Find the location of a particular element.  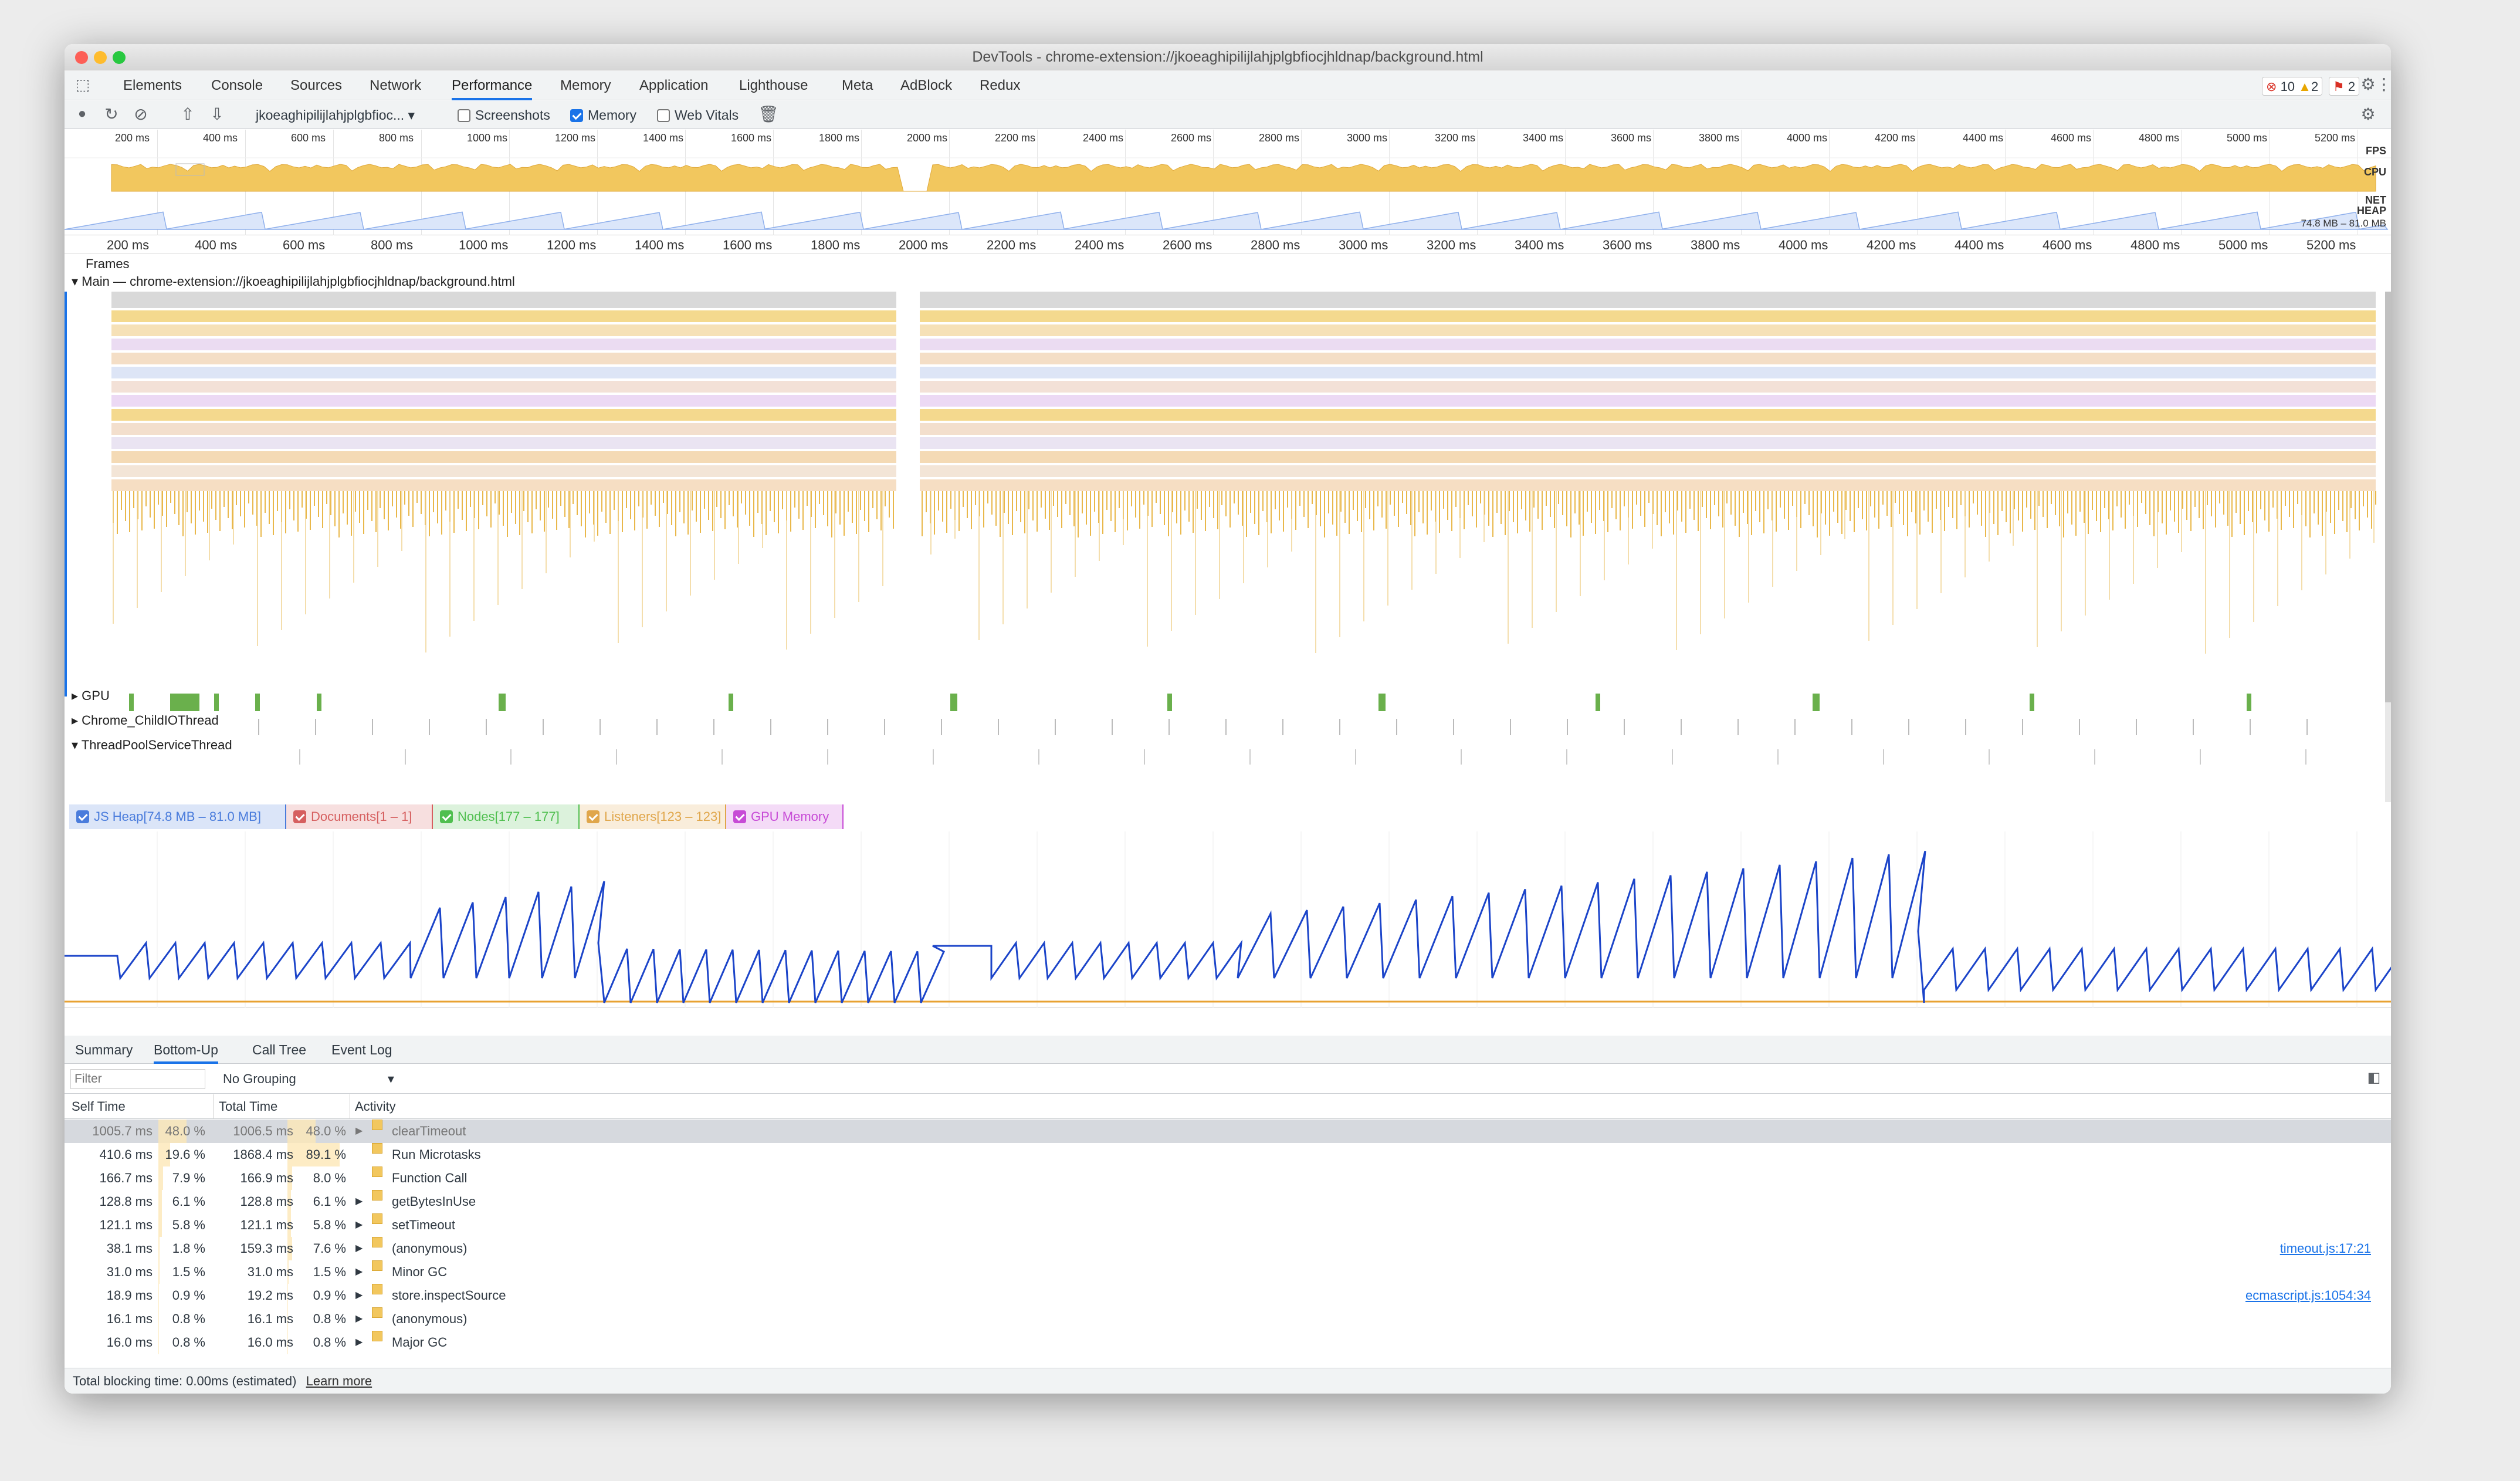

source-link: timeout.js:17:21 is located at coordinates (2325, 1248).